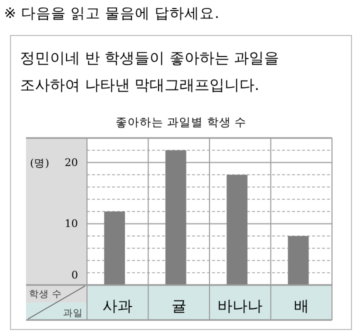 This screenshot has width=357, height=333. I want to click on y-axis-title: (명), so click(40, 164).